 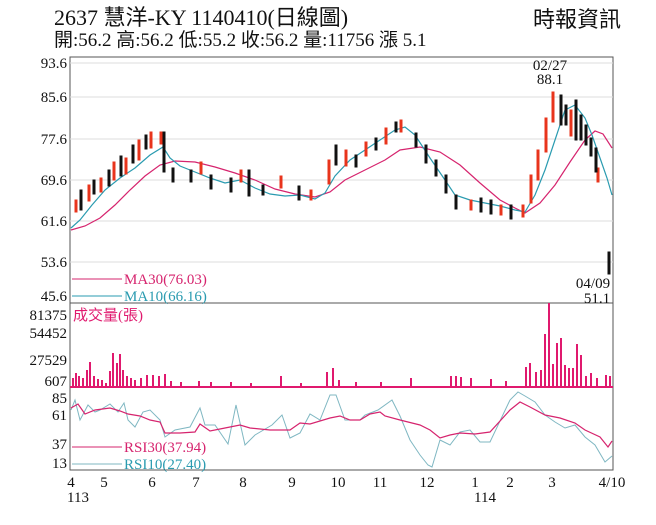 What do you see at coordinates (550, 66) in the screenshot?
I see `high-date: 02/27` at bounding box center [550, 66].